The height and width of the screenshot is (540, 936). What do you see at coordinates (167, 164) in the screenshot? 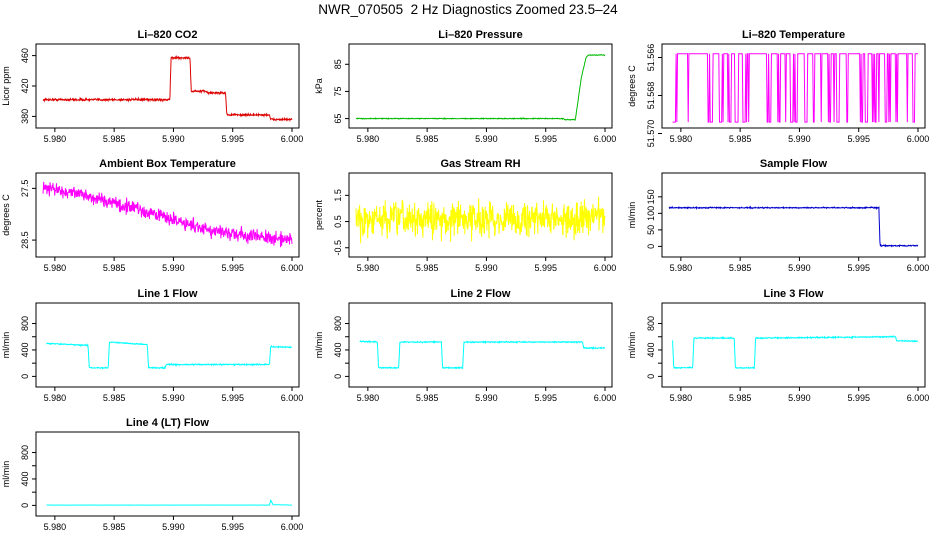
I see `chart-title: Ambient Box Temperature` at bounding box center [167, 164].